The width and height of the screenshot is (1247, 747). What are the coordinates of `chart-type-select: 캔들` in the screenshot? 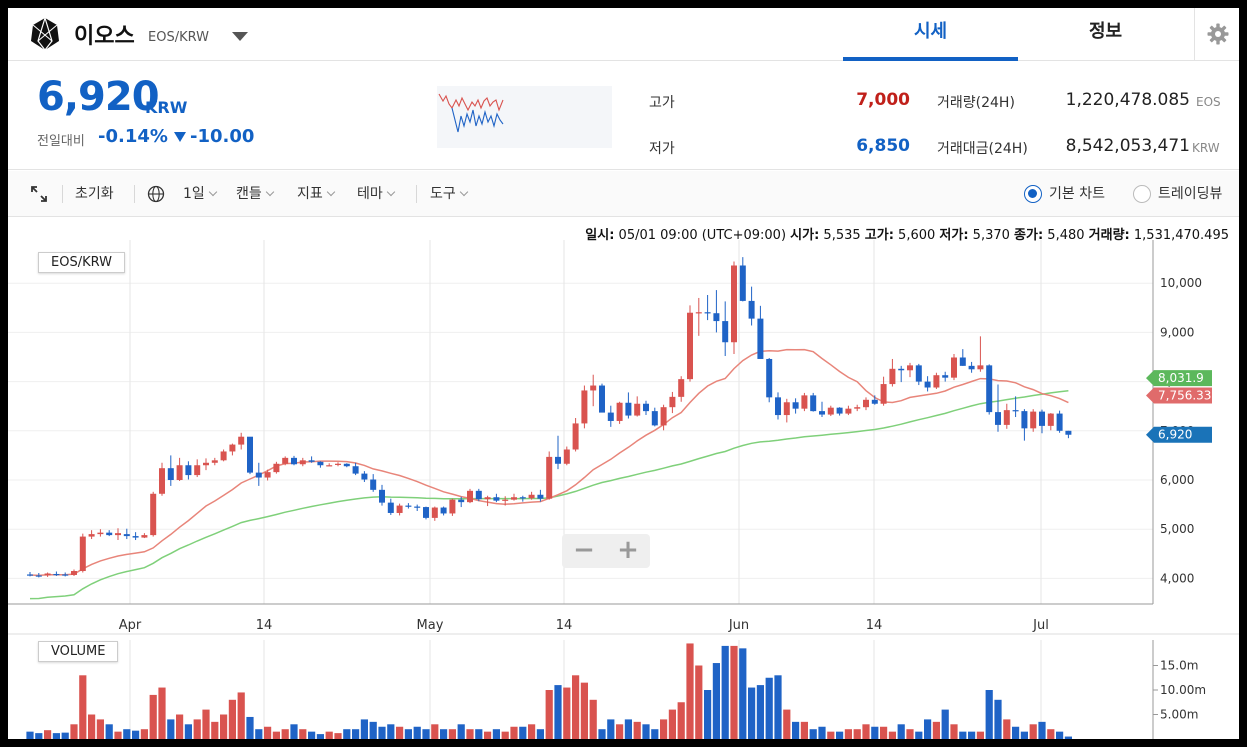 It's located at (255, 194).